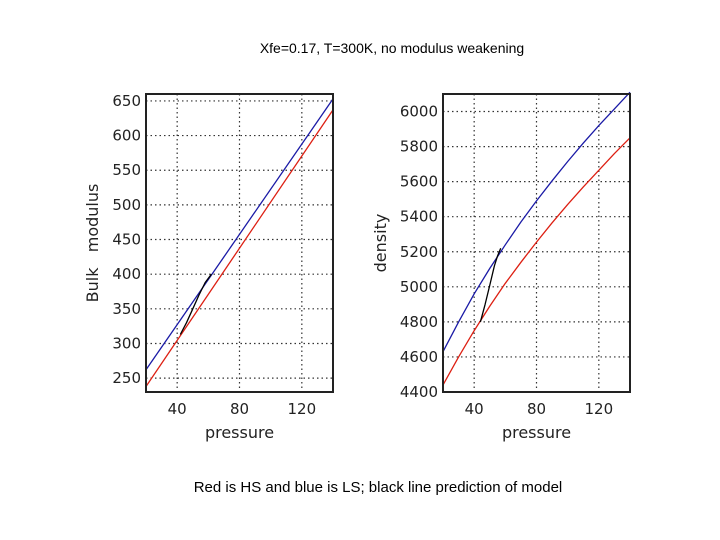  I want to click on y-tick-label: 600, so click(126, 136).